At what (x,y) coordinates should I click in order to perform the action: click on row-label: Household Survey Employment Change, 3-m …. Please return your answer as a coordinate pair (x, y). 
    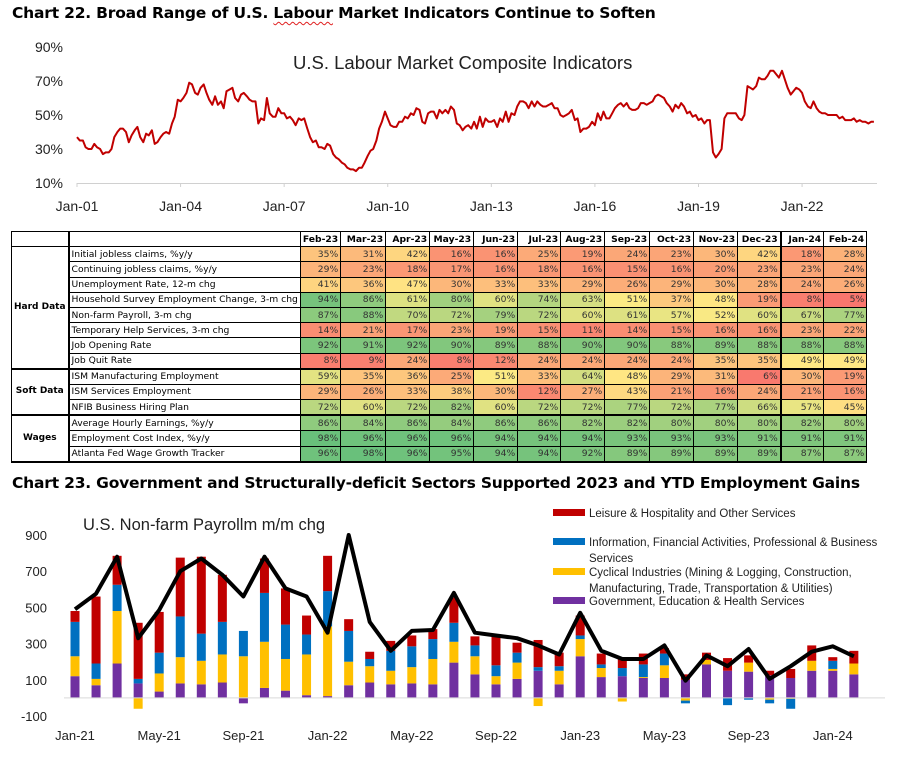
    Looking at the image, I should click on (184, 299).